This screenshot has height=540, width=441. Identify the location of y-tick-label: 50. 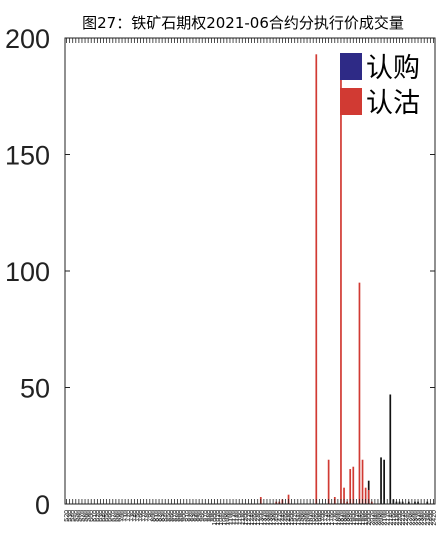
(35, 389).